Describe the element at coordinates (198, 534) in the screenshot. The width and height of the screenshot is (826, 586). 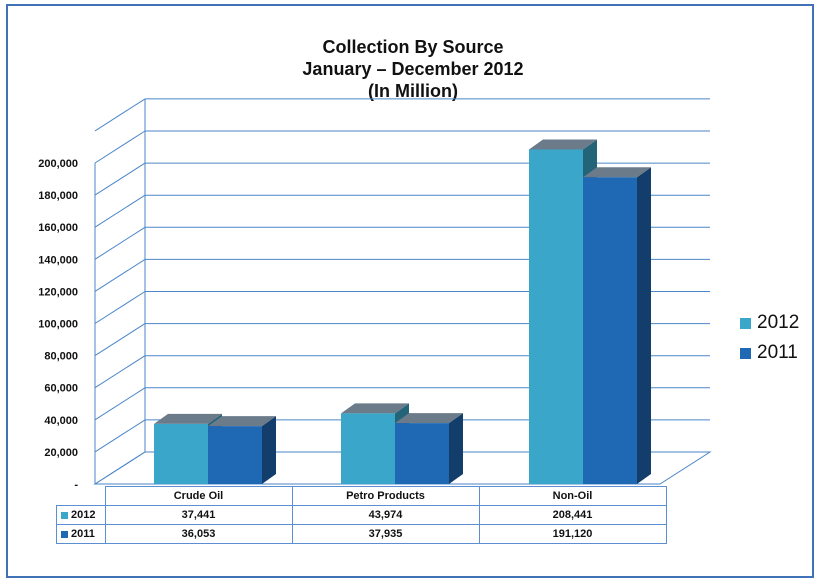
I see `data-label: 36,053` at that location.